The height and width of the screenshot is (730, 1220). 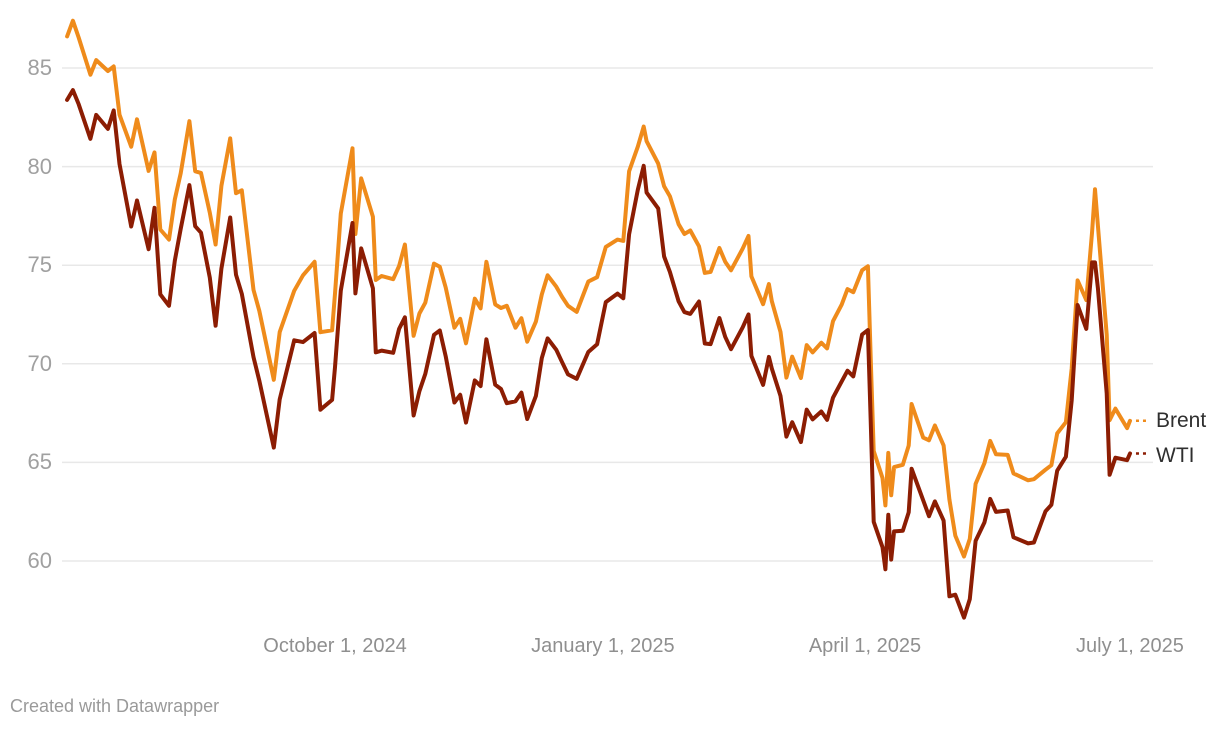 I want to click on x-axis-tick-label: January 1, 2025, so click(x=603, y=646).